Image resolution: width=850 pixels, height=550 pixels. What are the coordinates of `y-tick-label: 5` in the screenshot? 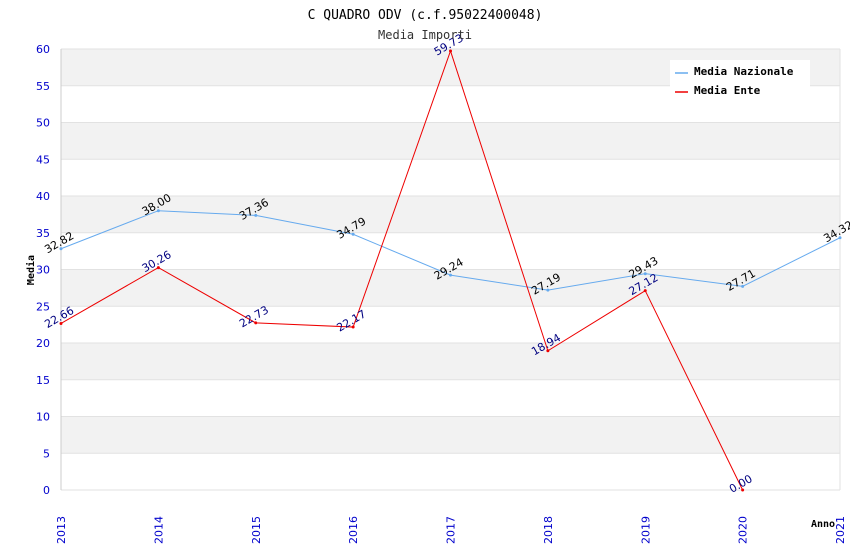 It's located at (46, 453).